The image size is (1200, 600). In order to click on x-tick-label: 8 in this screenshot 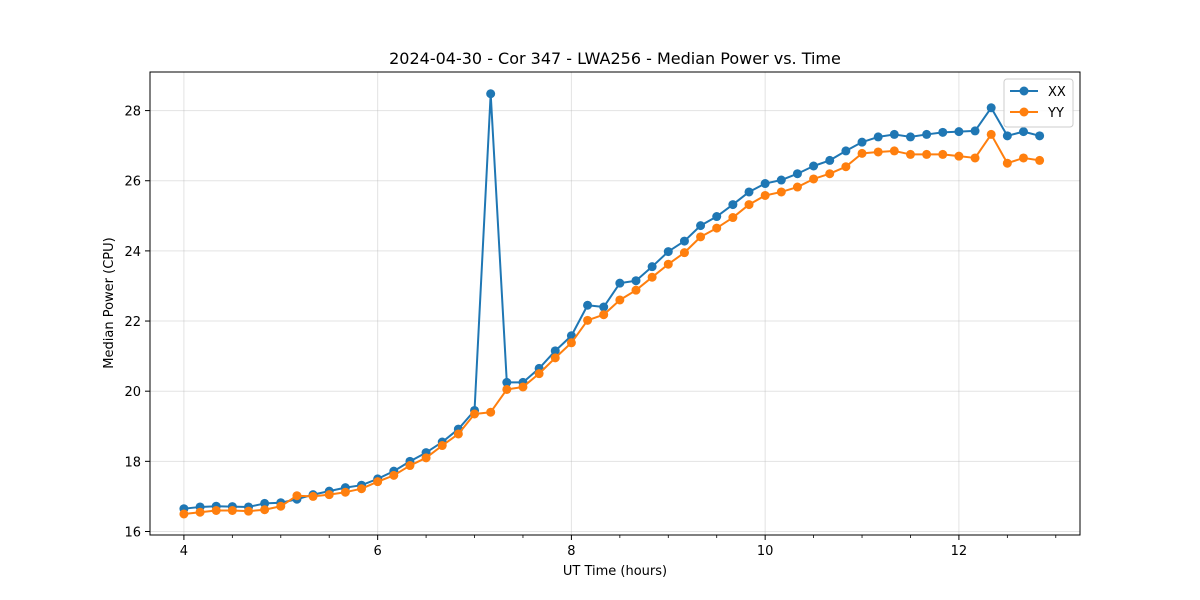, I will do `click(571, 551)`.